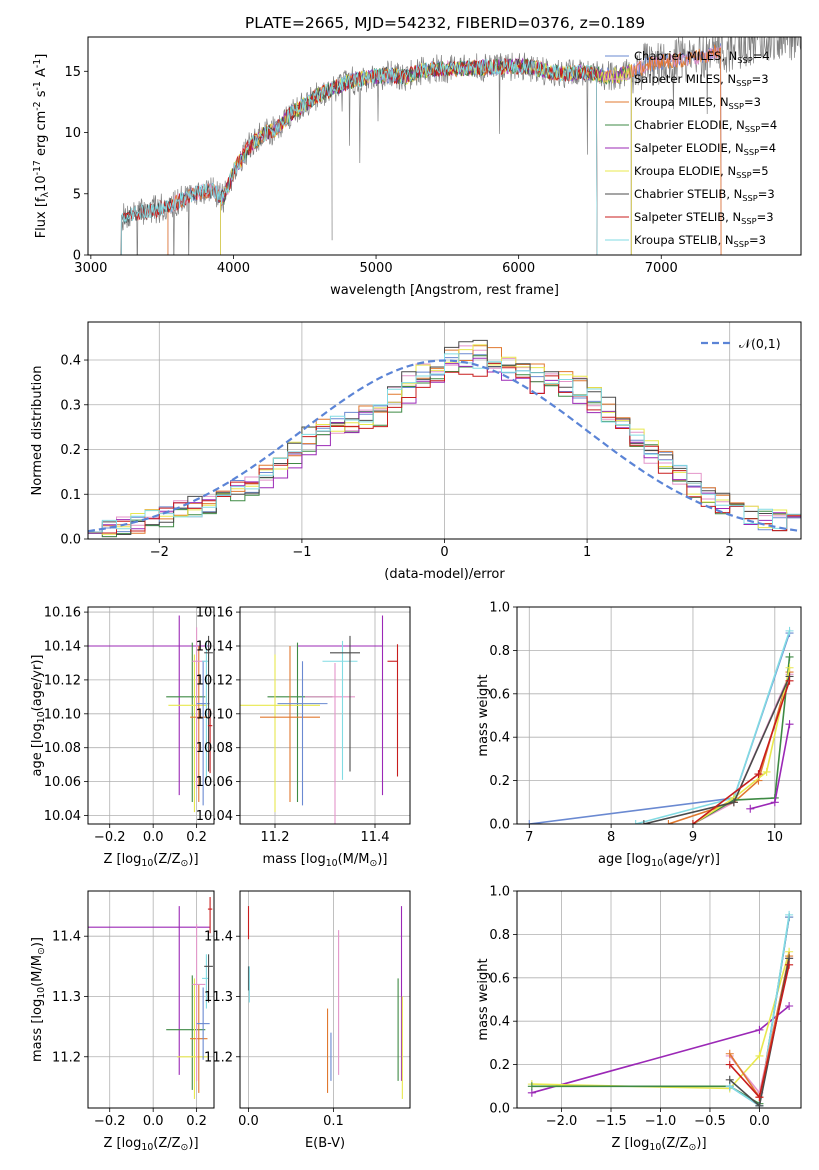 The width and height of the screenshot is (819, 1170). I want to click on x-tick-label: 11.2, so click(275, 837).